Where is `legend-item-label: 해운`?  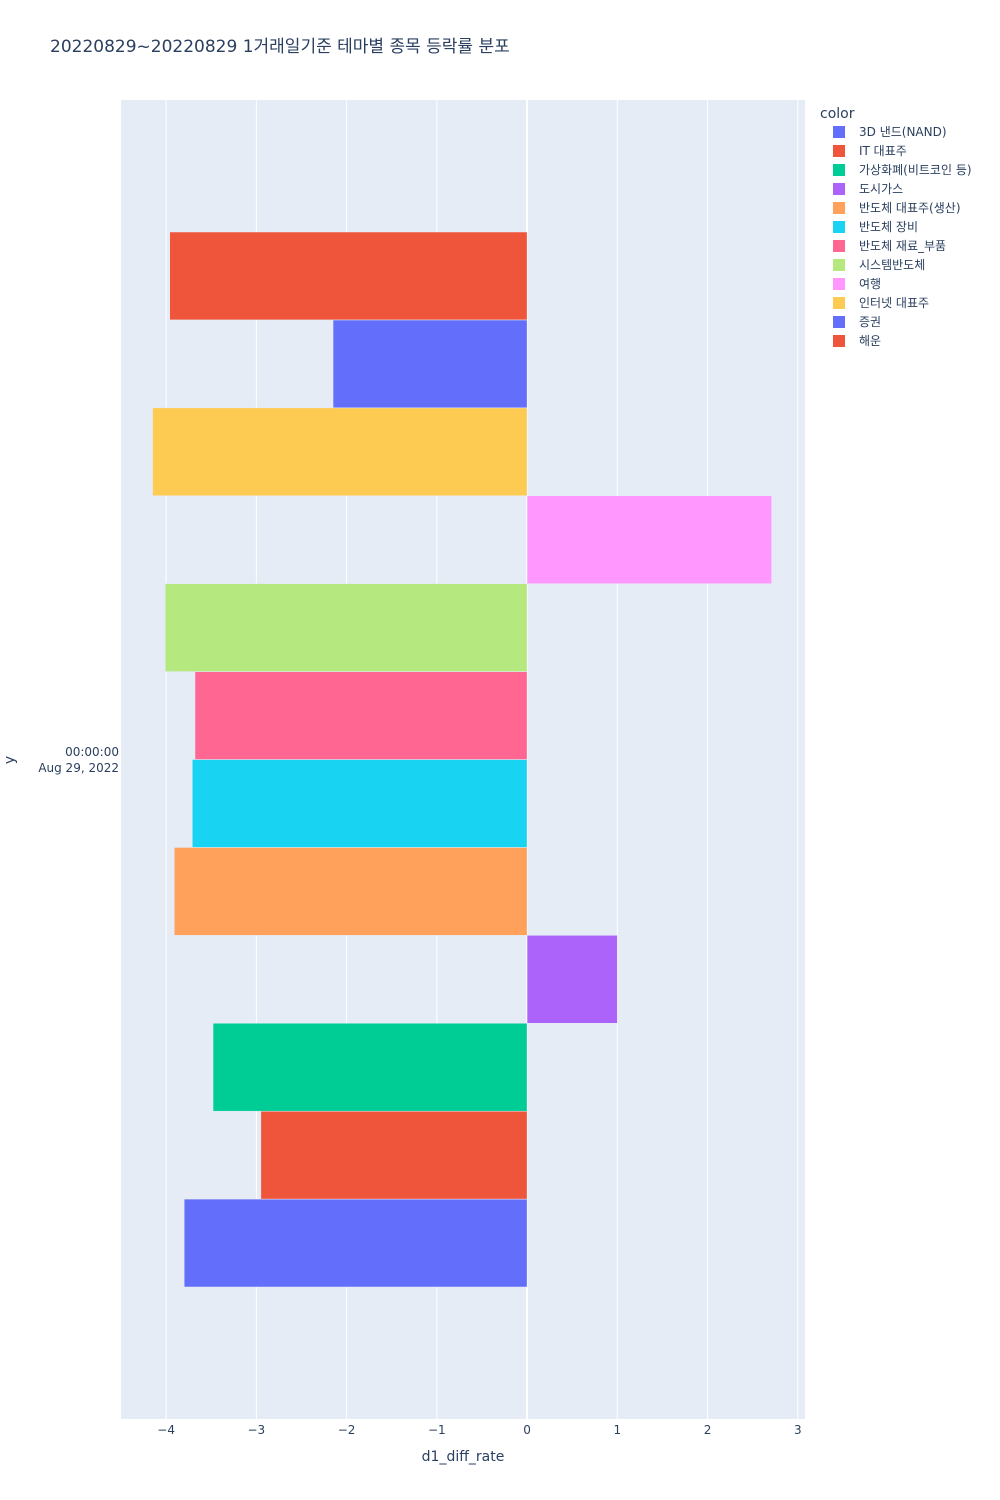
legend-item-label: 해운 is located at coordinates (870, 341).